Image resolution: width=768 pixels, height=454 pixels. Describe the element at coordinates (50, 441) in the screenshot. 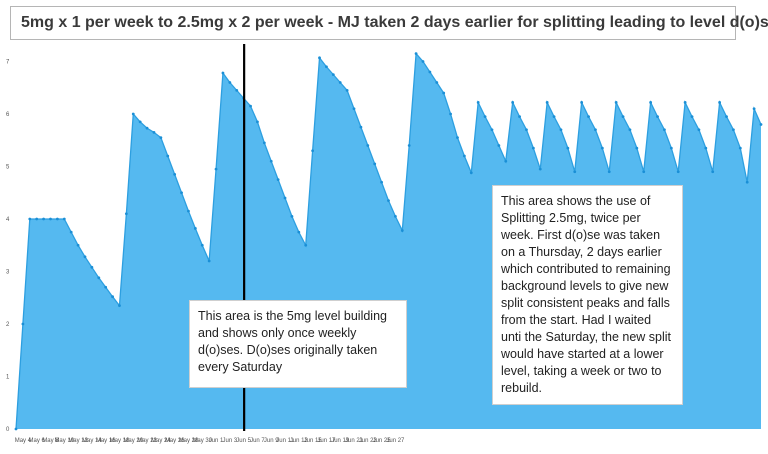

I see `x-tick-label: May 8` at that location.